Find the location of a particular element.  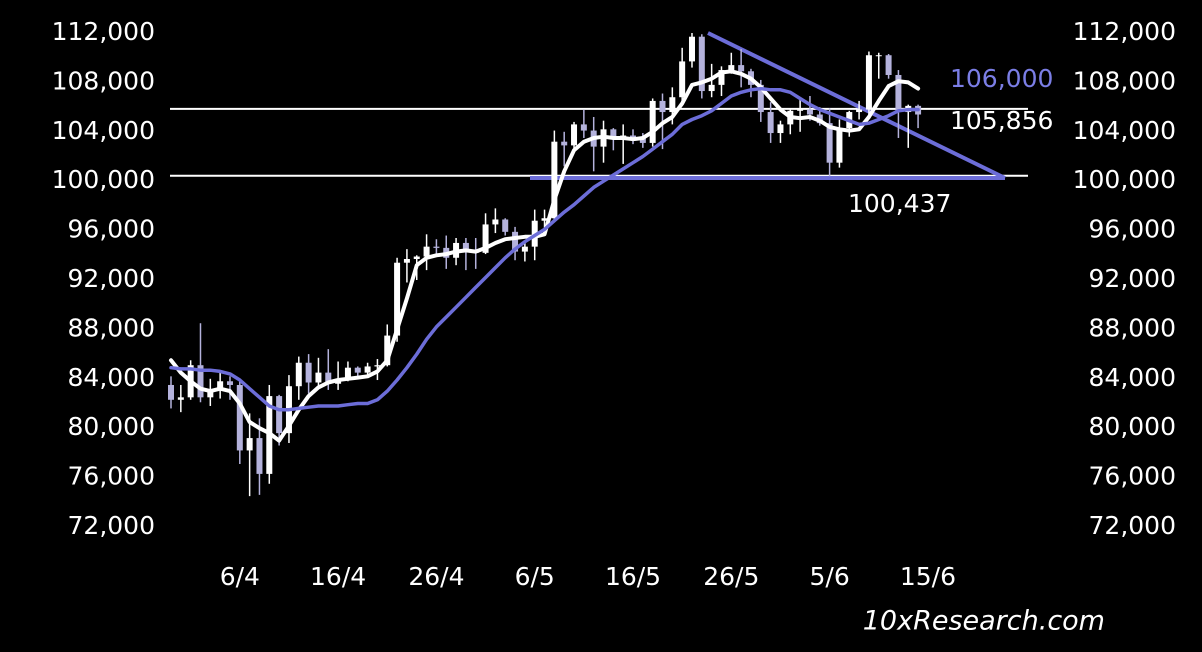

y2-tick-label: 84,000 is located at coordinates (1132, 377).